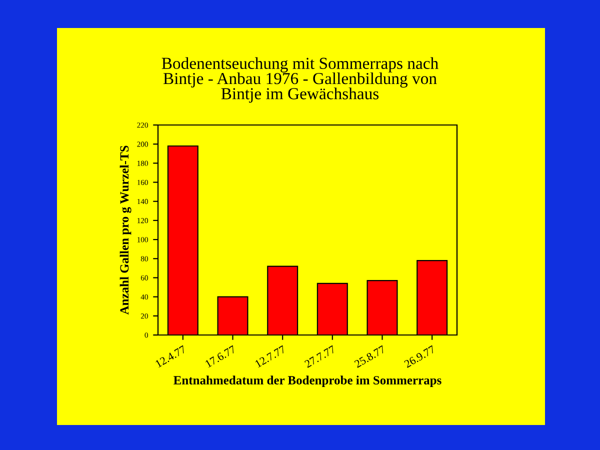 Image resolution: width=600 pixels, height=450 pixels. What do you see at coordinates (308, 382) in the screenshot?
I see `x-axis-title: Entnahmedatum der Bodenprobe im Sommerraps` at bounding box center [308, 382].